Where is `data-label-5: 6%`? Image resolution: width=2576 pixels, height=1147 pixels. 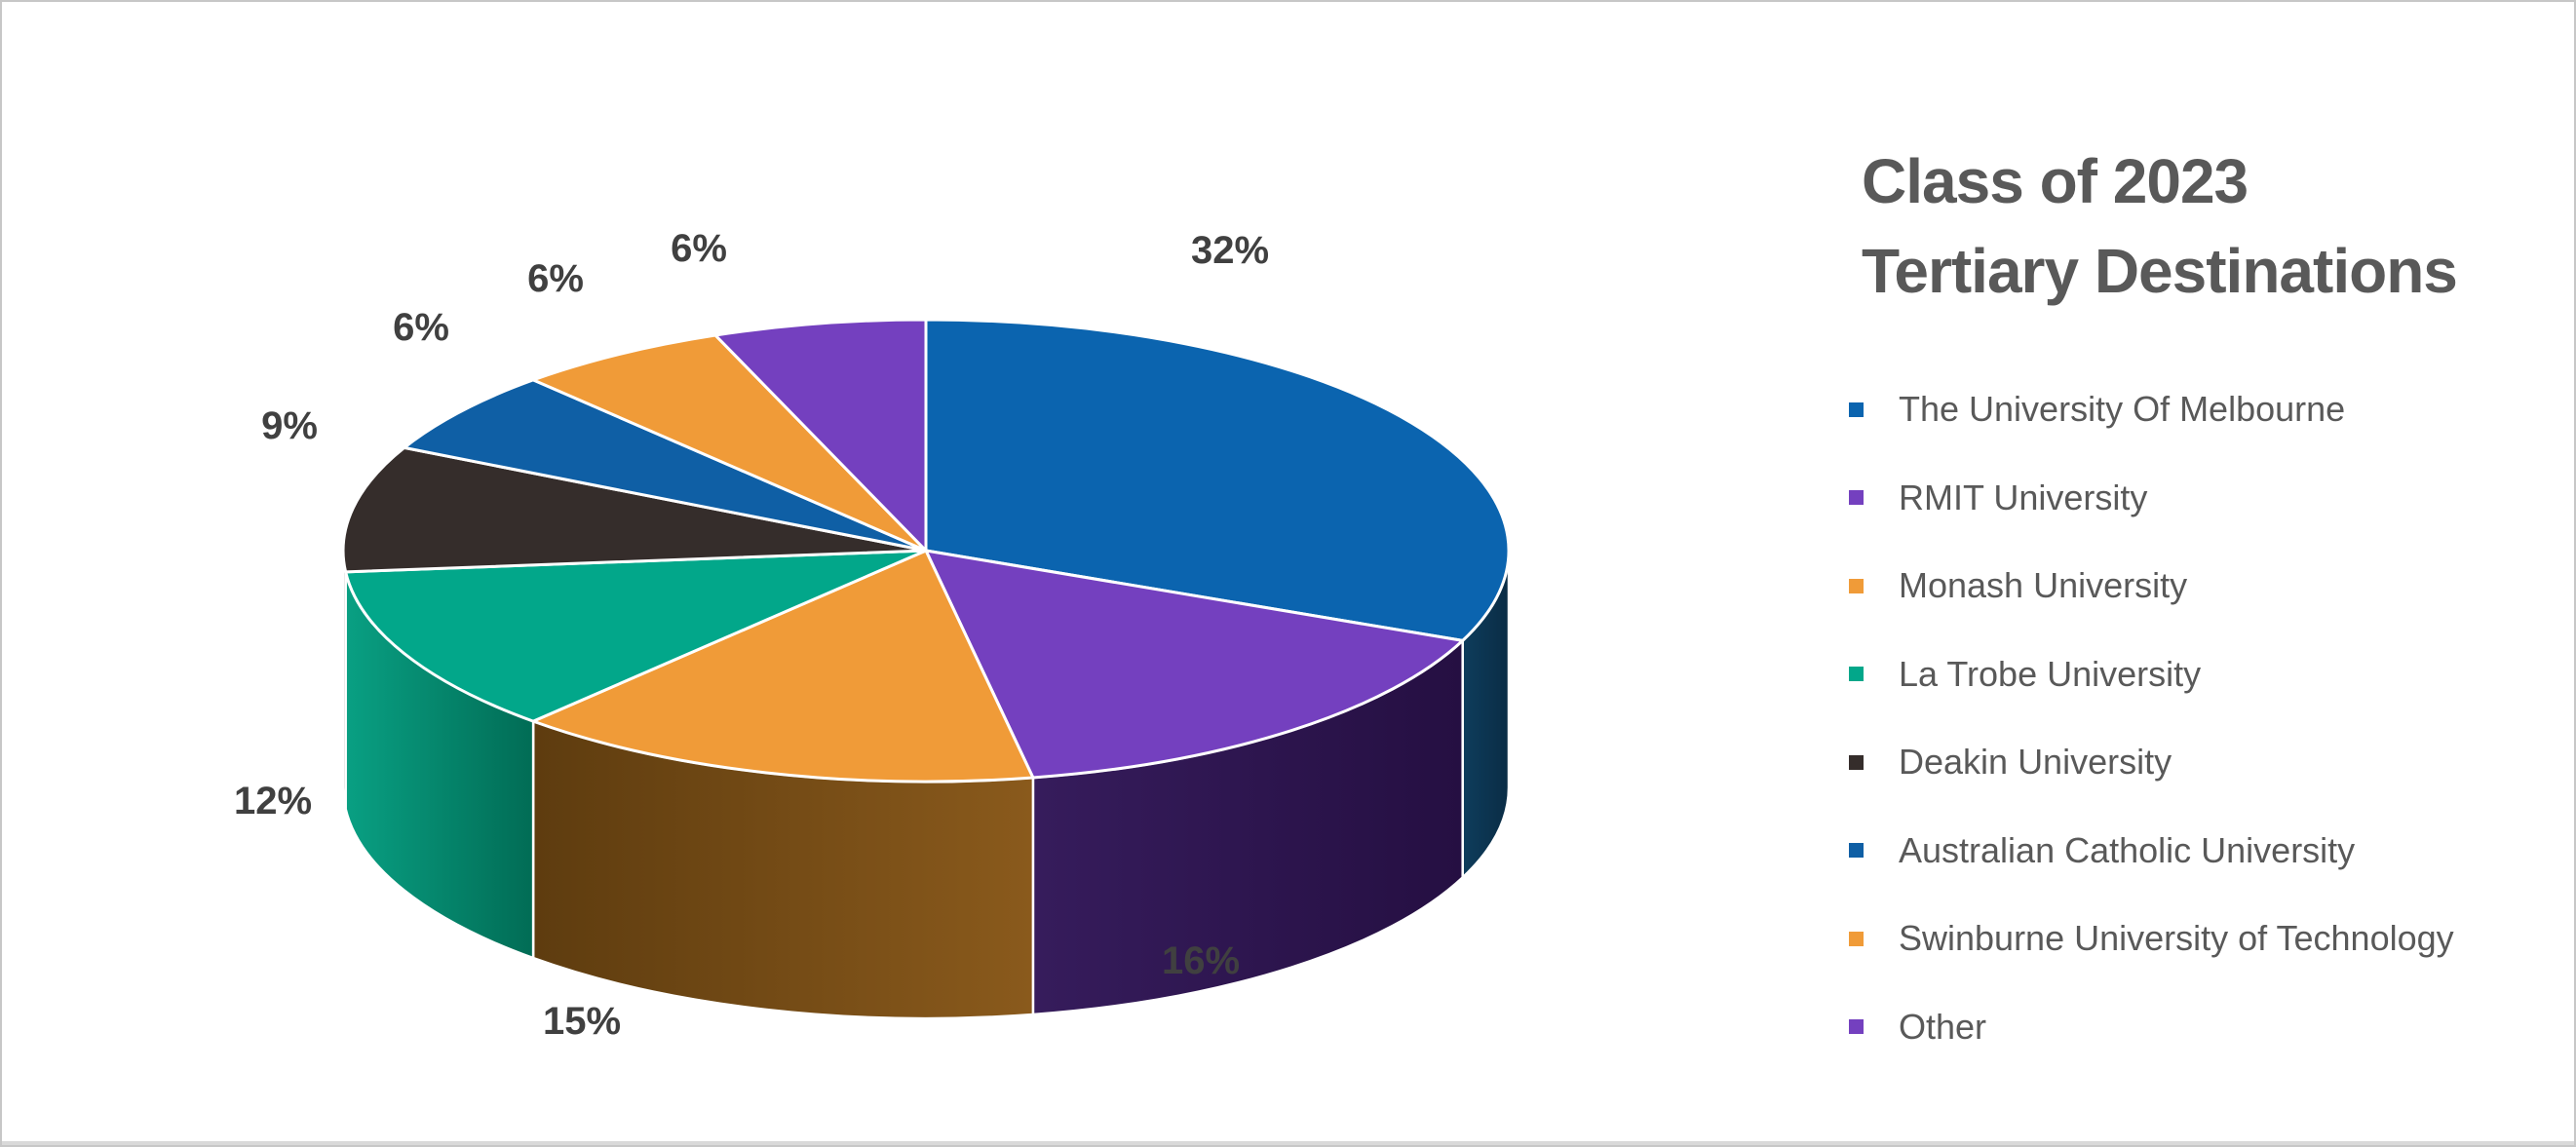 data-label-5: 6% is located at coordinates (421, 327).